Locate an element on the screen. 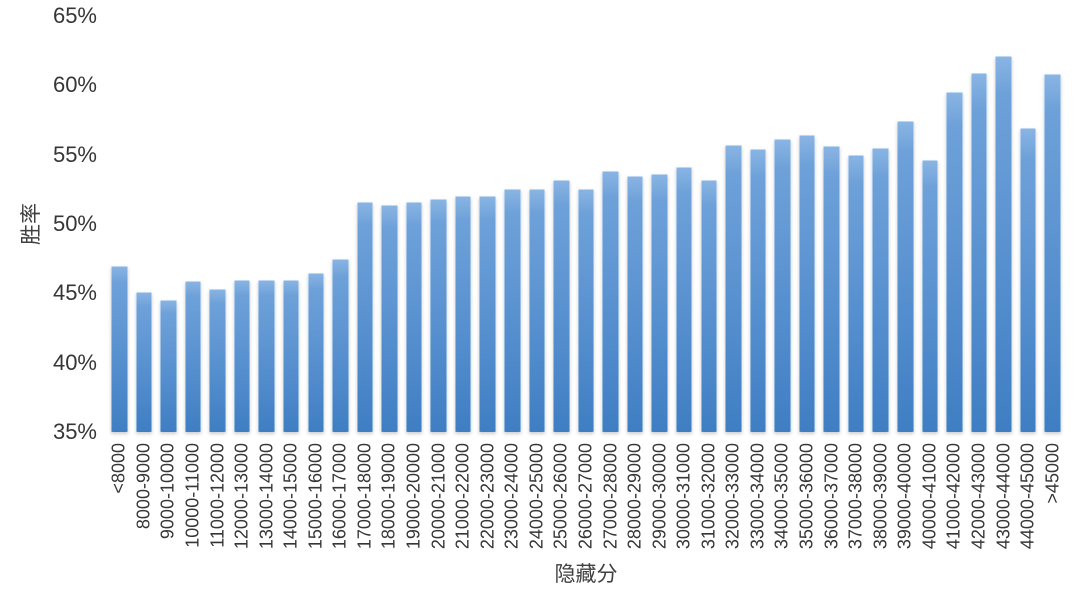 The image size is (1080, 591). x-label-slot: 22000-23000 is located at coordinates (487, 500).